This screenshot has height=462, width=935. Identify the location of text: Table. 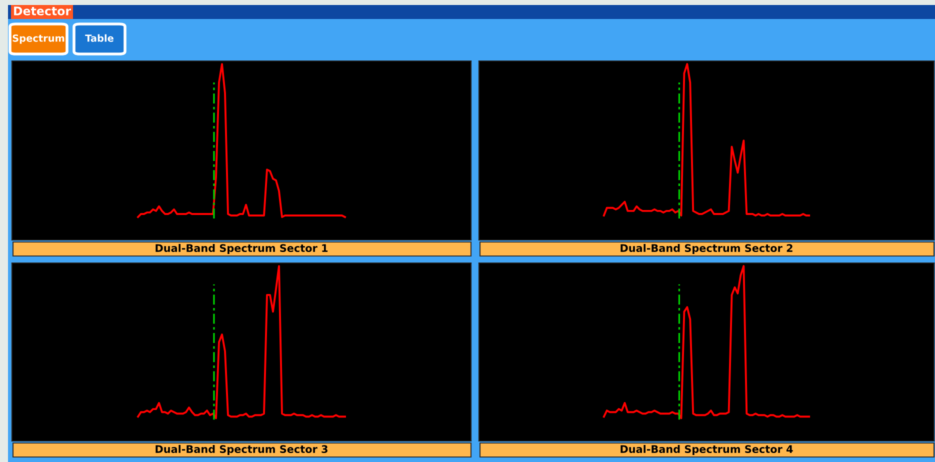
(99, 38).